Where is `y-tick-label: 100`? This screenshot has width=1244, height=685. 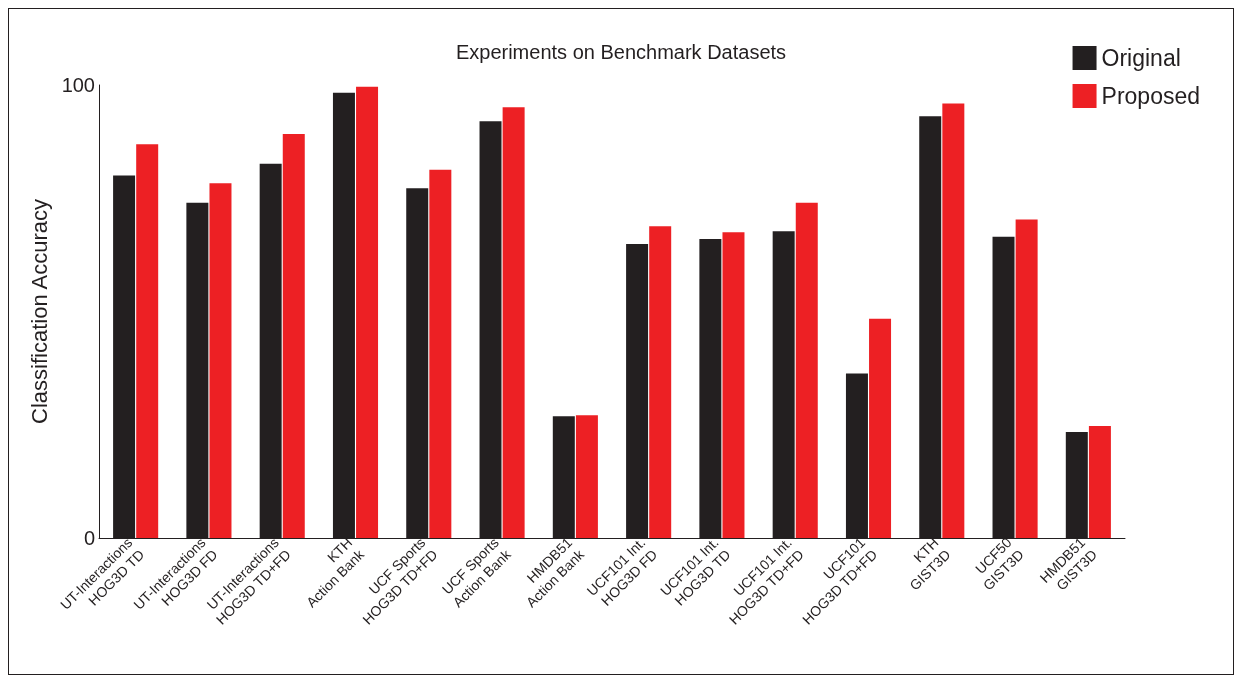 y-tick-label: 100 is located at coordinates (78, 85).